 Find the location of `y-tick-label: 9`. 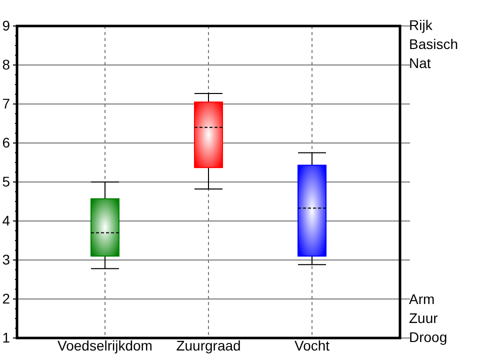

y-tick-label: 9 is located at coordinates (6, 25).